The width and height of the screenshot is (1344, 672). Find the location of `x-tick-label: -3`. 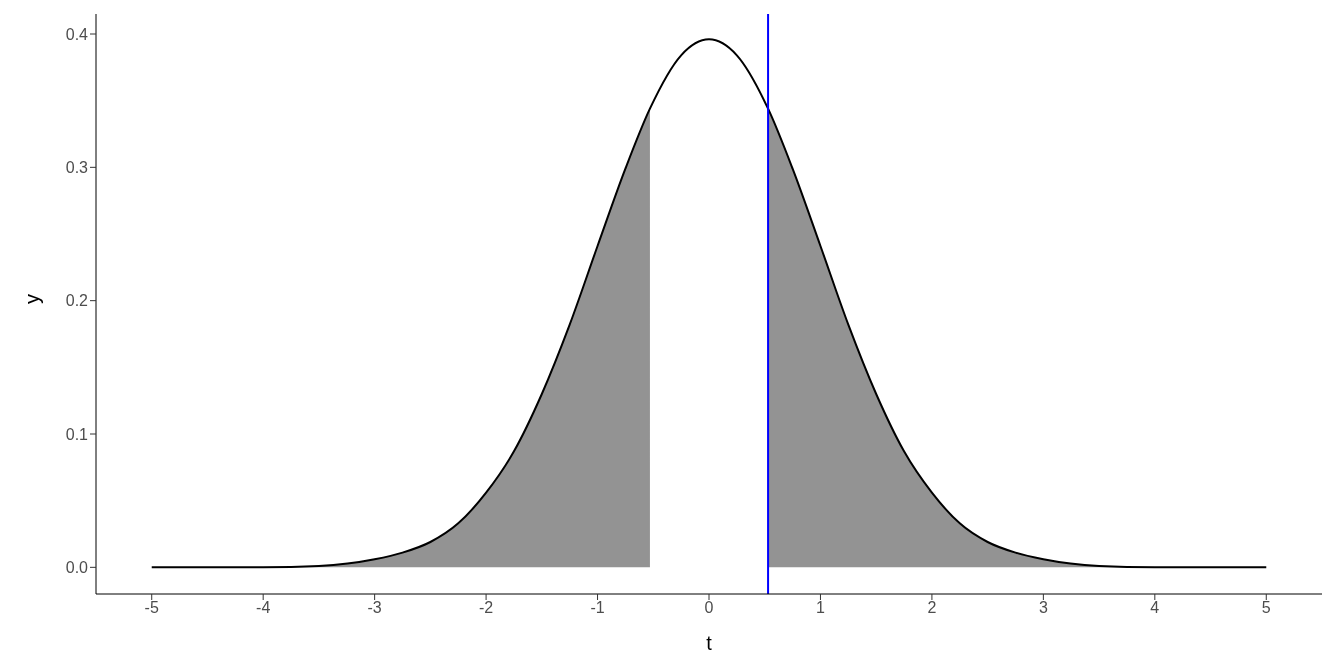

x-tick-label: -3 is located at coordinates (374, 608).